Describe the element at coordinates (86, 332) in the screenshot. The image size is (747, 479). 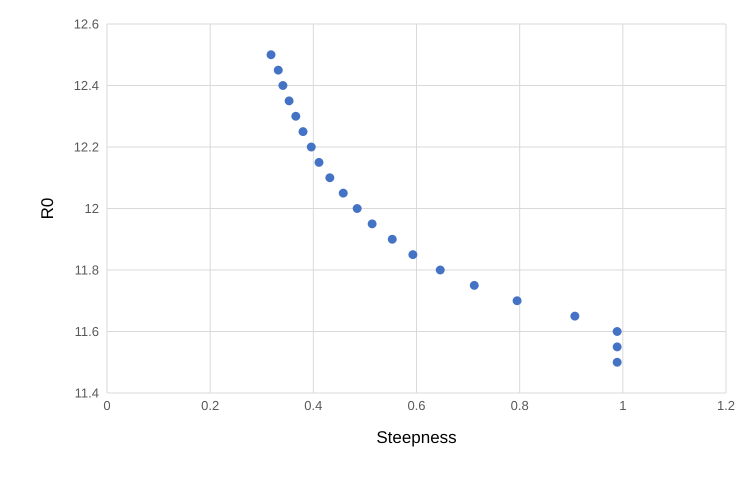
I see `y-tick-label: 11.6` at that location.